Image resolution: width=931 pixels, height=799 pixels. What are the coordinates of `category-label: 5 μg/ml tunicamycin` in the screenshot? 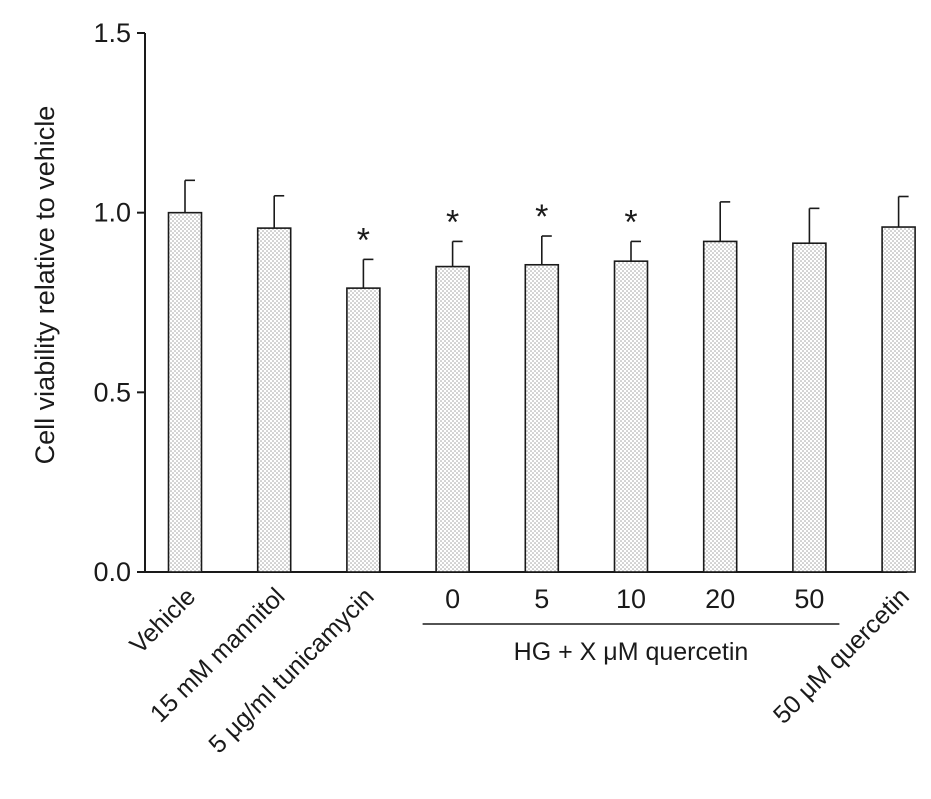 It's located at (291, 670).